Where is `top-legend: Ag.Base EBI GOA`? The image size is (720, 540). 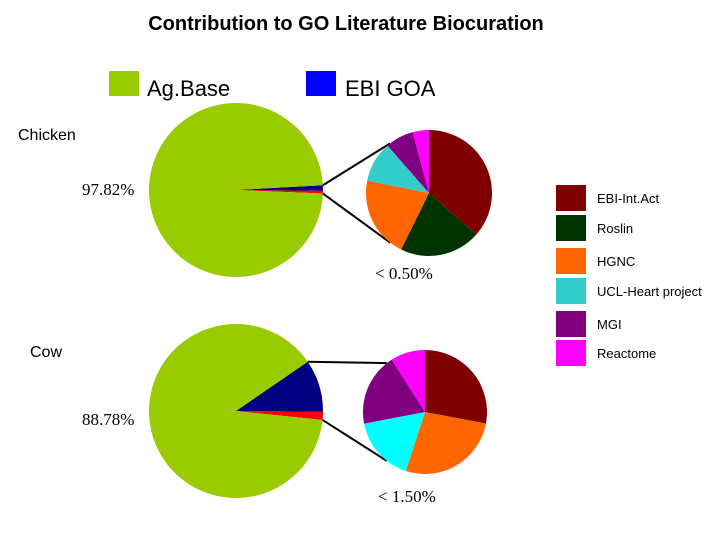 top-legend: Ag.Base EBI GOA is located at coordinates (272, 86).